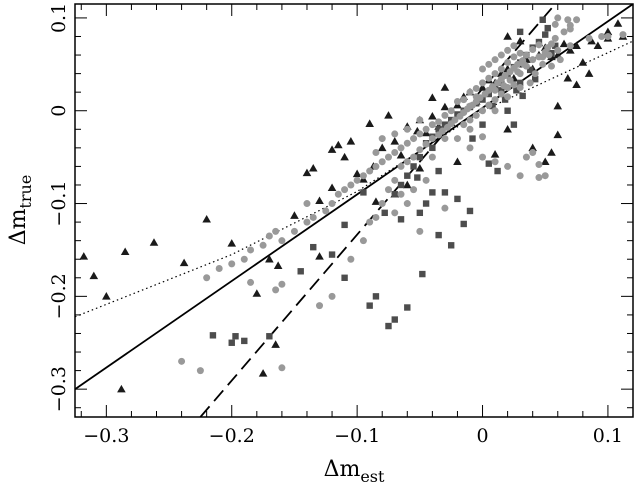 The image size is (637, 486). What do you see at coordinates (232, 436) in the screenshot?
I see `x-tick-label: −0.2` at bounding box center [232, 436].